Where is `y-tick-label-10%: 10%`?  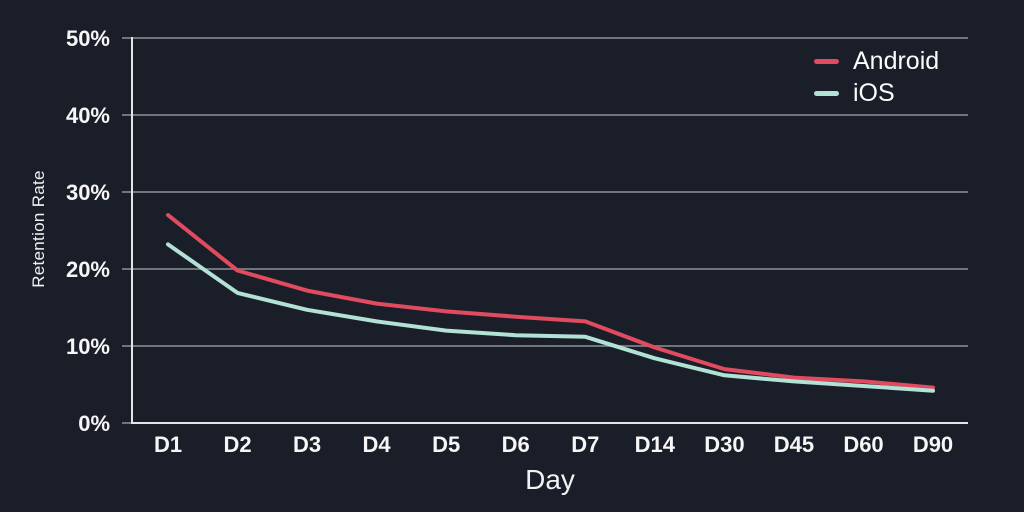 y-tick-label-10%: 10% is located at coordinates (88, 346).